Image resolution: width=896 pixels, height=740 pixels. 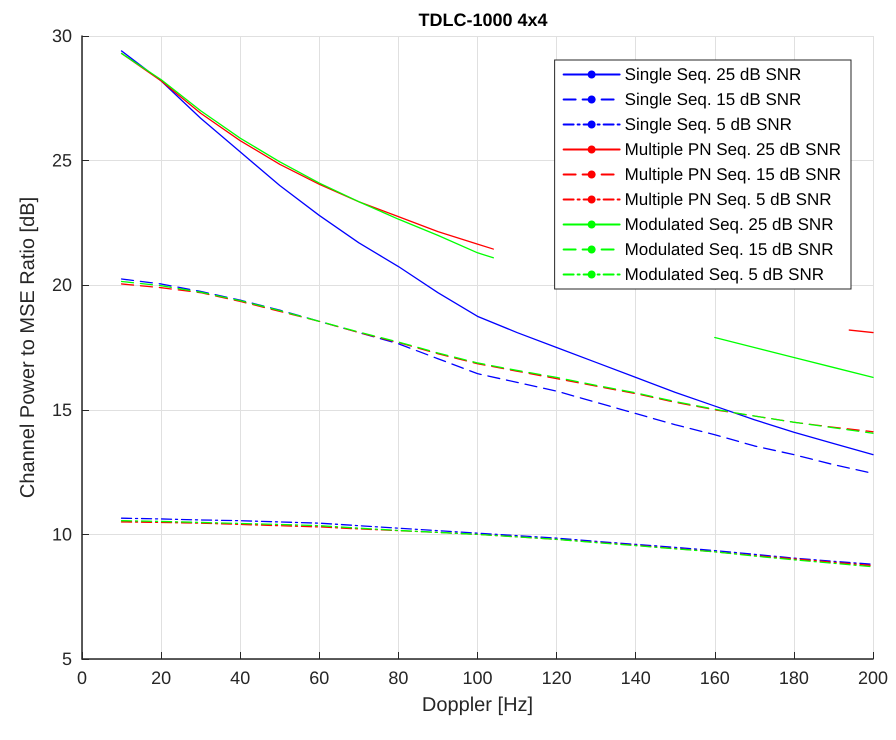 I want to click on legend-label: Multiple PN Seq. 25 dB SNR, so click(x=733, y=149).